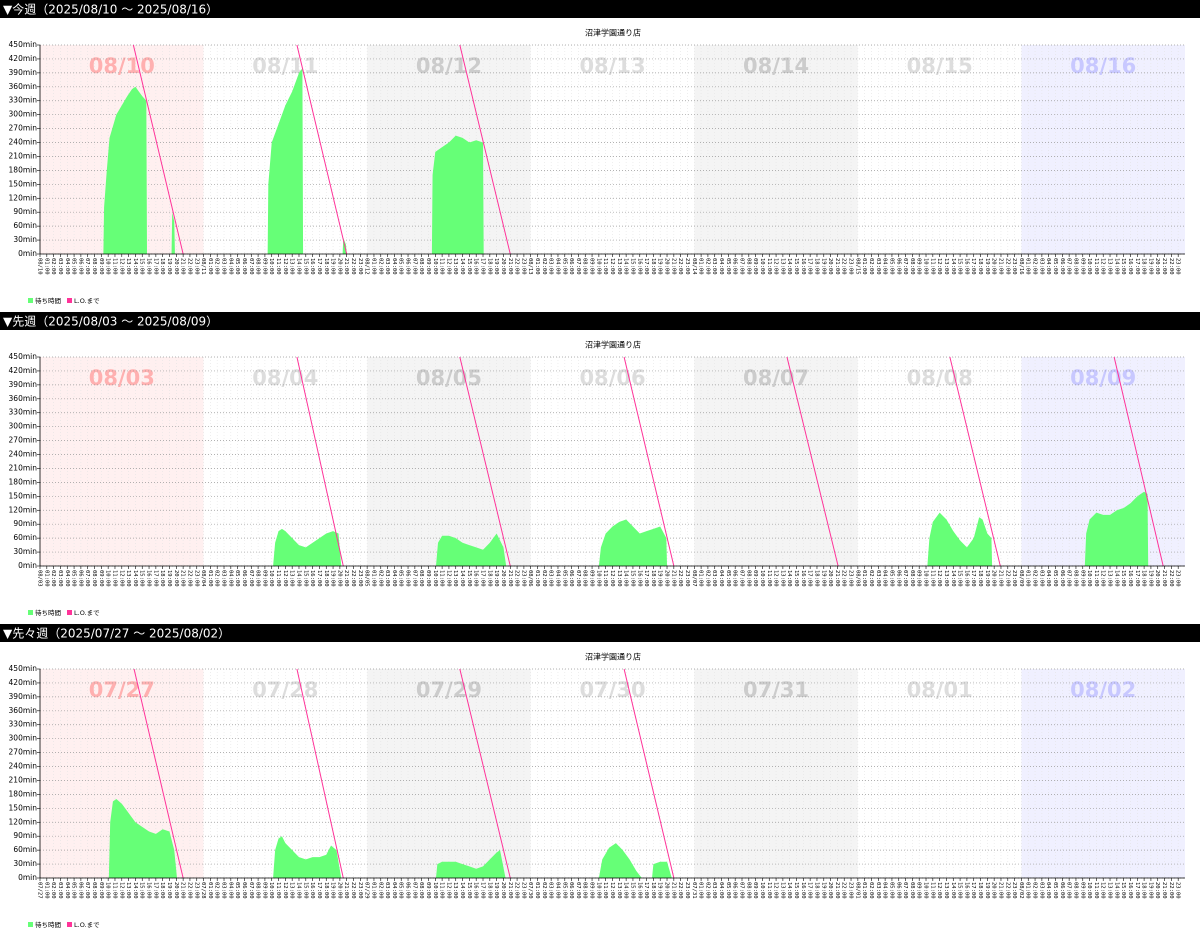 Image resolution: width=1200 pixels, height=936 pixels. I want to click on x-tick-label: 08/09, so click(1021, 578).